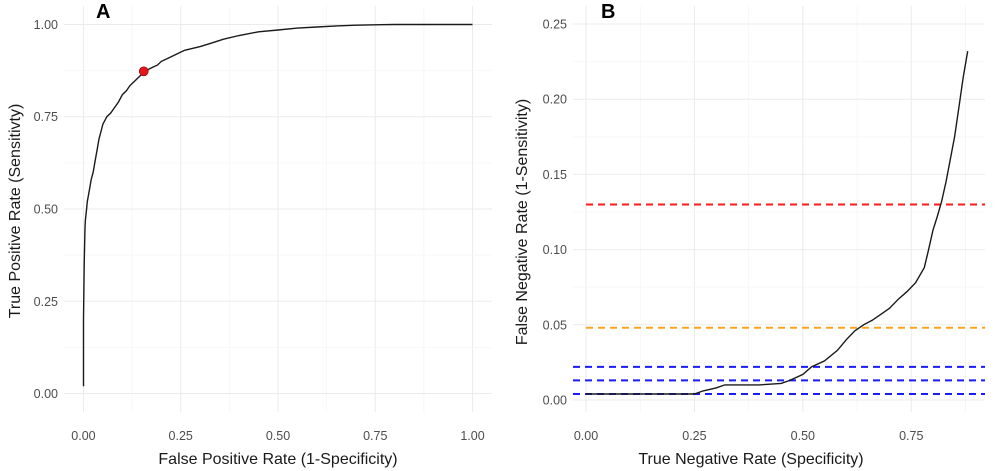  I want to click on panel-a-x-tick-label: 0.00, so click(83, 436).